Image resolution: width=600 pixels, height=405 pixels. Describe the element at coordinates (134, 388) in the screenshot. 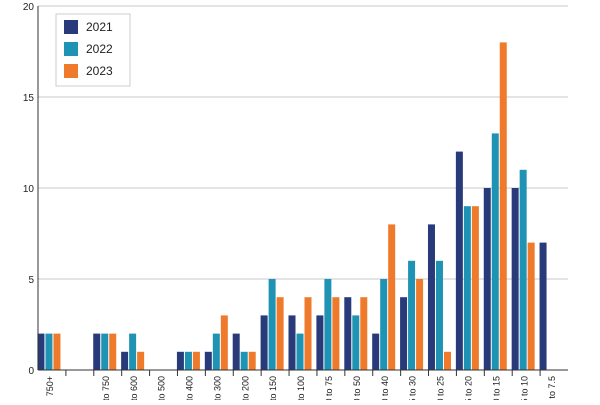

I see `x-tick-label: to 600` at that location.